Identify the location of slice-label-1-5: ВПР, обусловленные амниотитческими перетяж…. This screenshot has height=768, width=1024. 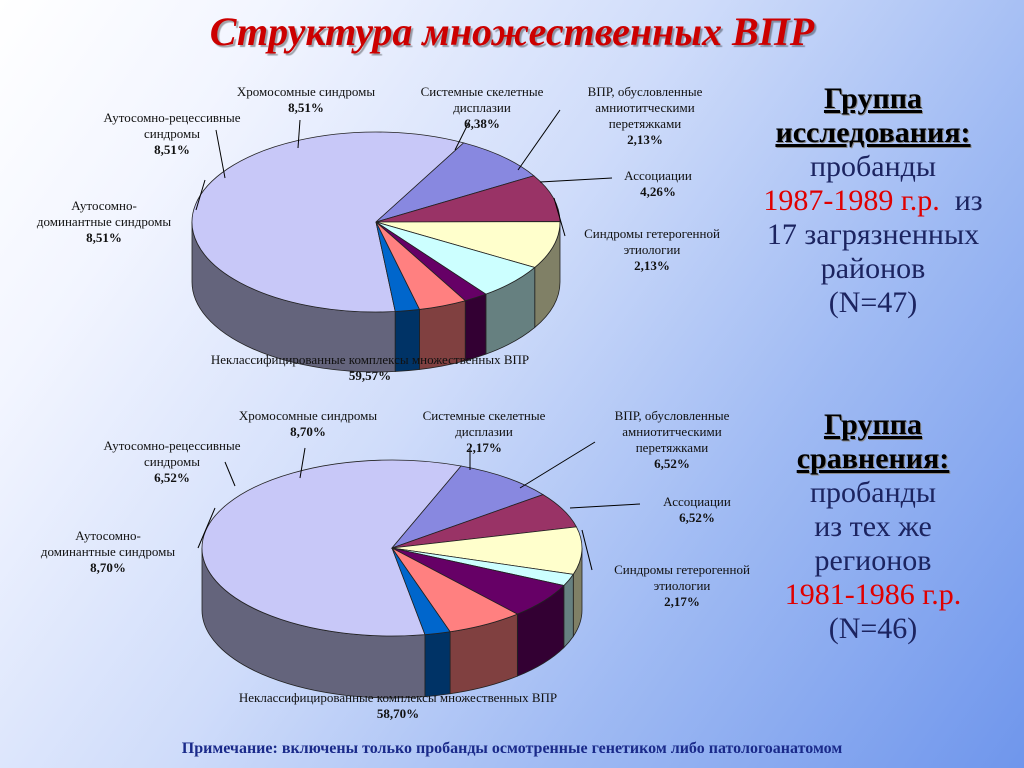
(672, 440).